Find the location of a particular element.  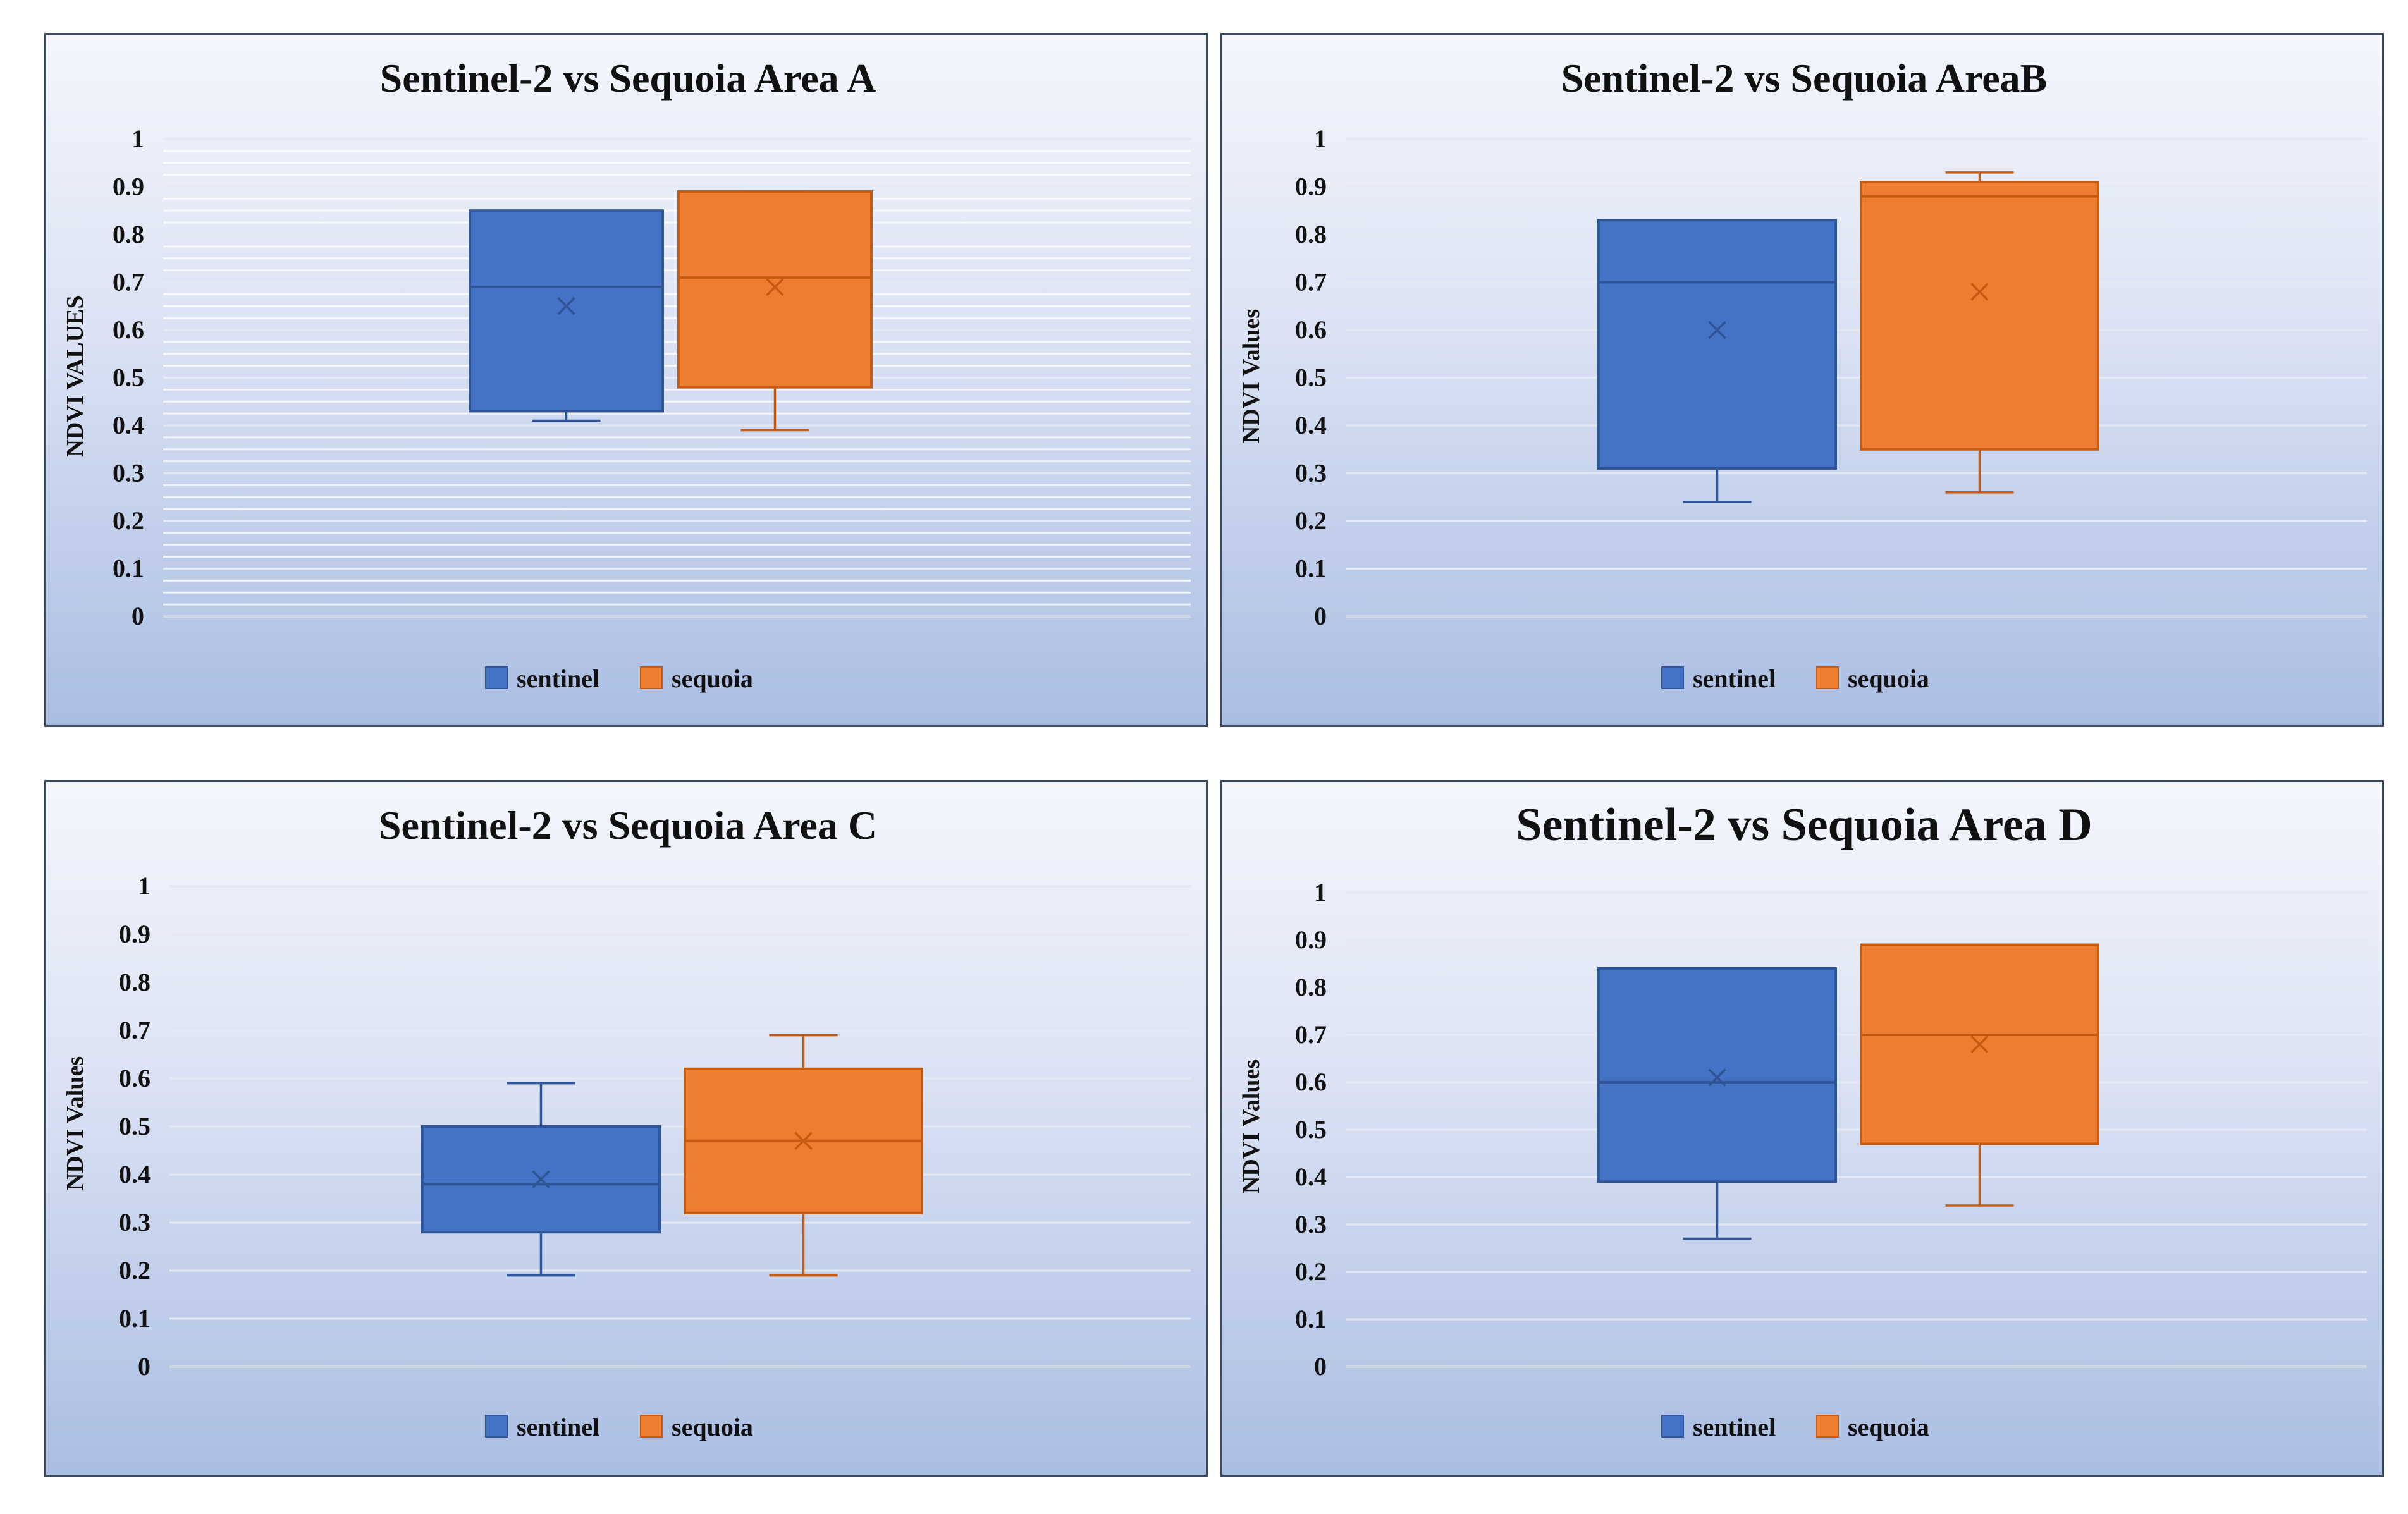

chart-title: Sentinel-2 vs Sequoia Area A is located at coordinates (628, 79).